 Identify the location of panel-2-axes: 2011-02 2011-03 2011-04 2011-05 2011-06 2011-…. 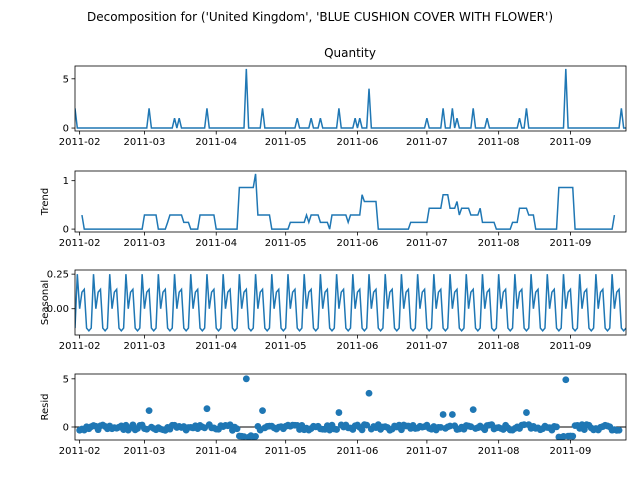
(315, 311).